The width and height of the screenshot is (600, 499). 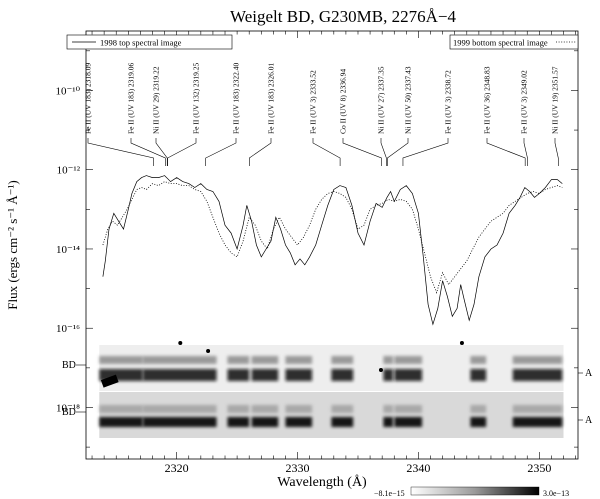 I want to click on line-id-label: Ni II (UV 29) 2319.22, so click(x=156, y=100).